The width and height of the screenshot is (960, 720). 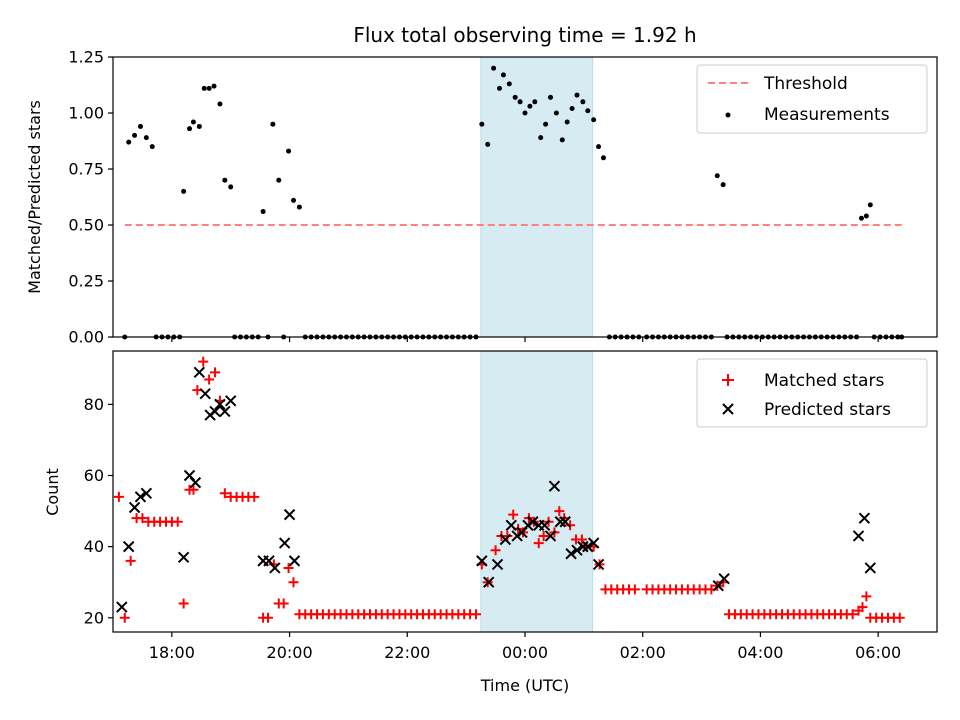 What do you see at coordinates (86, 169) in the screenshot?
I see `y-tick-label: 0.75` at bounding box center [86, 169].